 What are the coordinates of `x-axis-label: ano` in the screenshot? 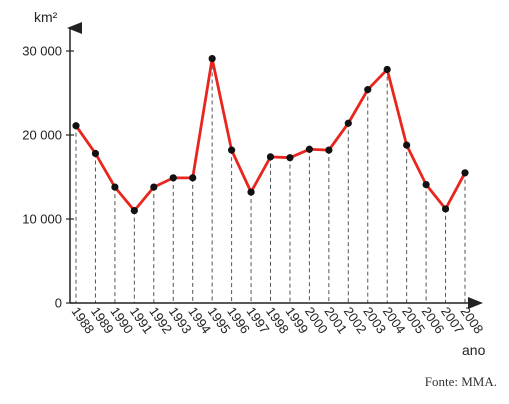 It's located at (474, 350).